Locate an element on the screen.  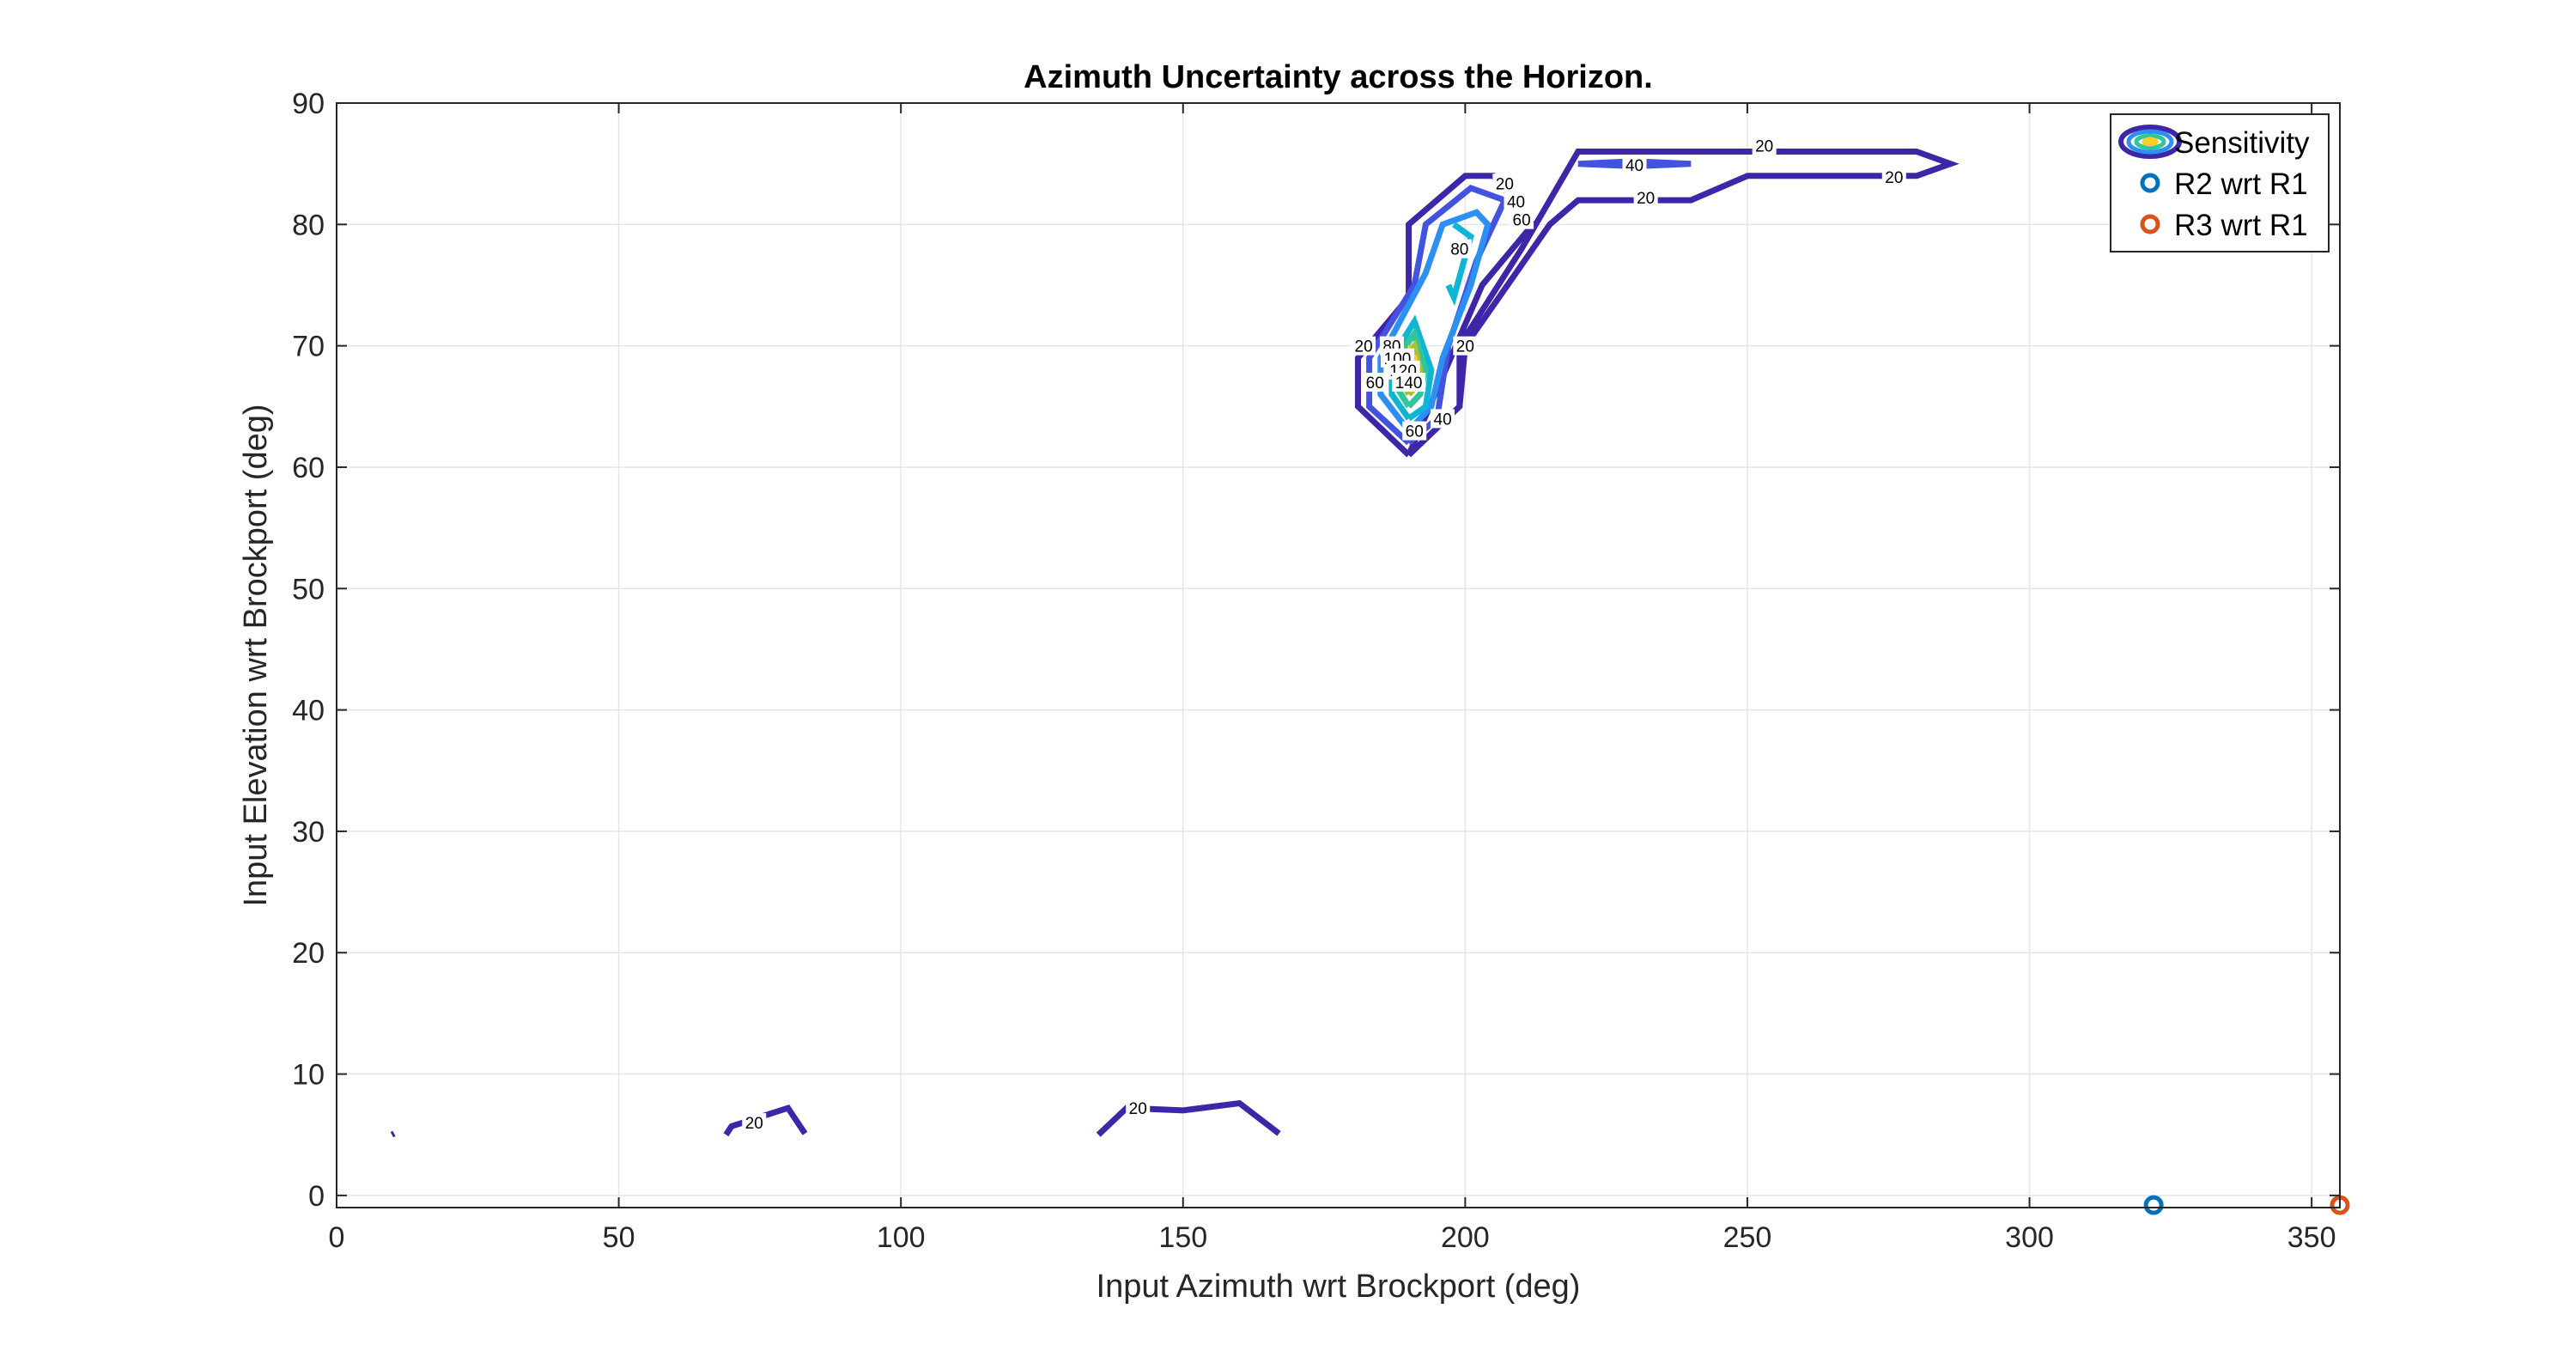
y-tick-label: 30 is located at coordinates (308, 832).